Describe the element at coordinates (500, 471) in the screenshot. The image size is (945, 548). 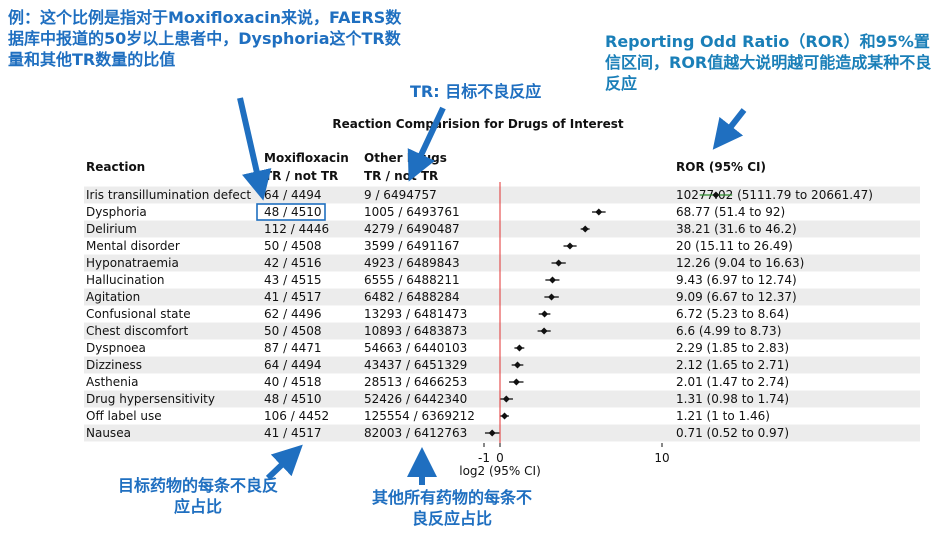
I see `x-axis-label: log2 (95% CI)` at that location.